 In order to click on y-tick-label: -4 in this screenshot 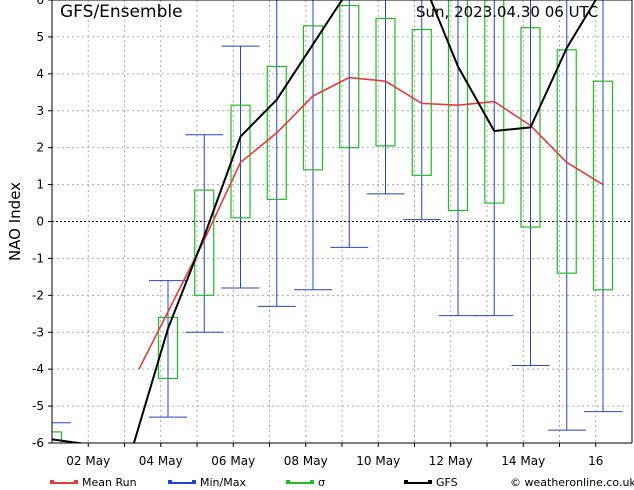, I will do `click(38, 369)`.